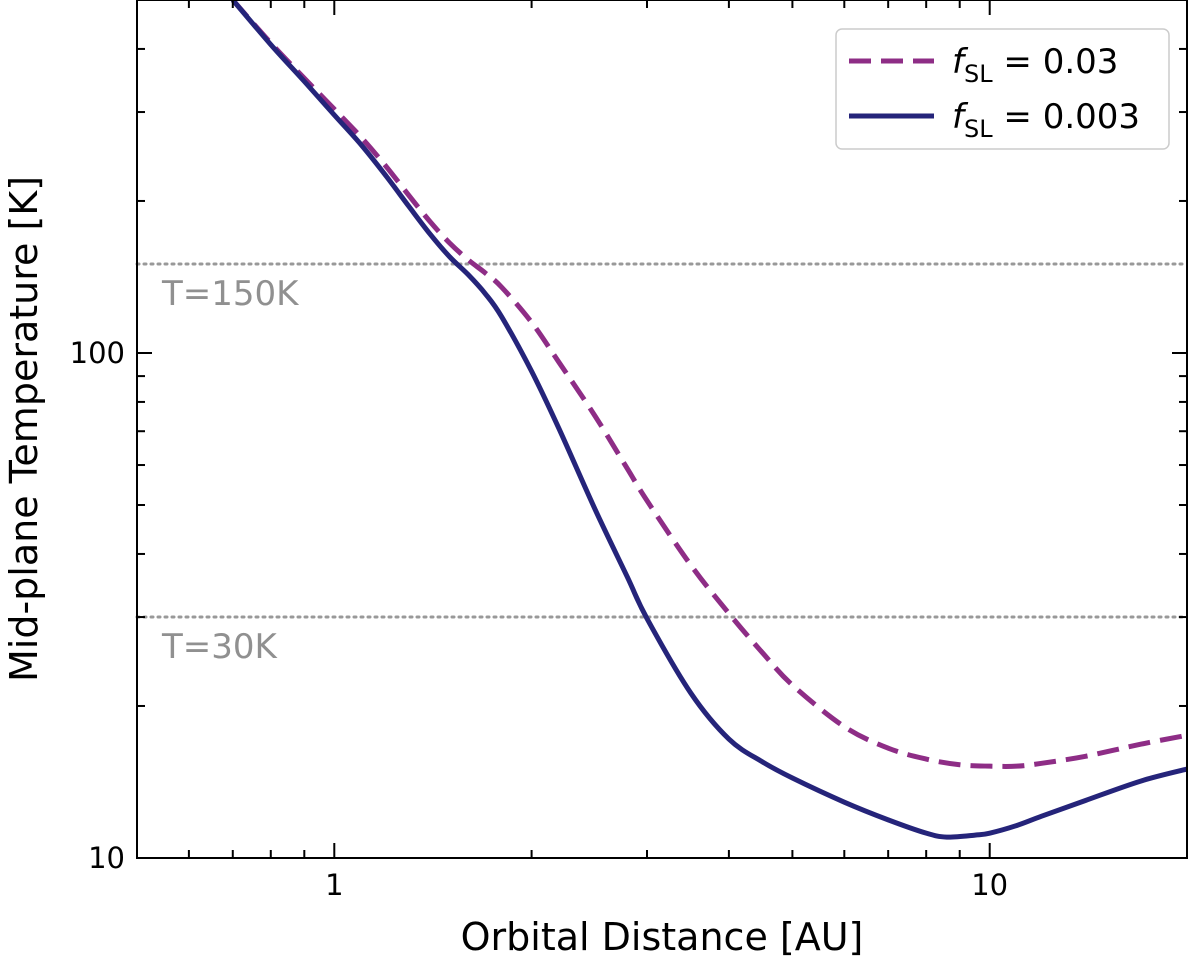 This screenshot has width=1200, height=959. What do you see at coordinates (662, 937) in the screenshot?
I see `x-axis-label: Orbital Distance [AU]` at bounding box center [662, 937].